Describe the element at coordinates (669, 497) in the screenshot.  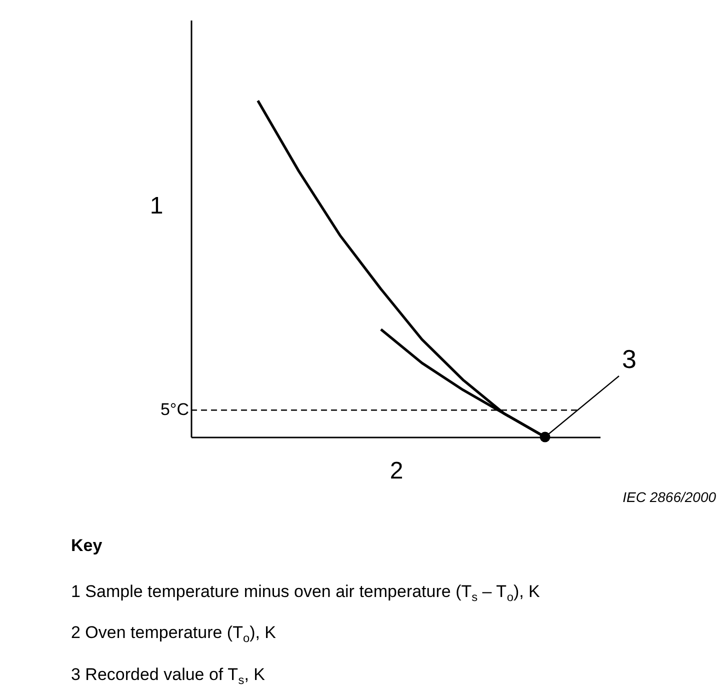
I see `text: IEC 2866/2000` at that location.